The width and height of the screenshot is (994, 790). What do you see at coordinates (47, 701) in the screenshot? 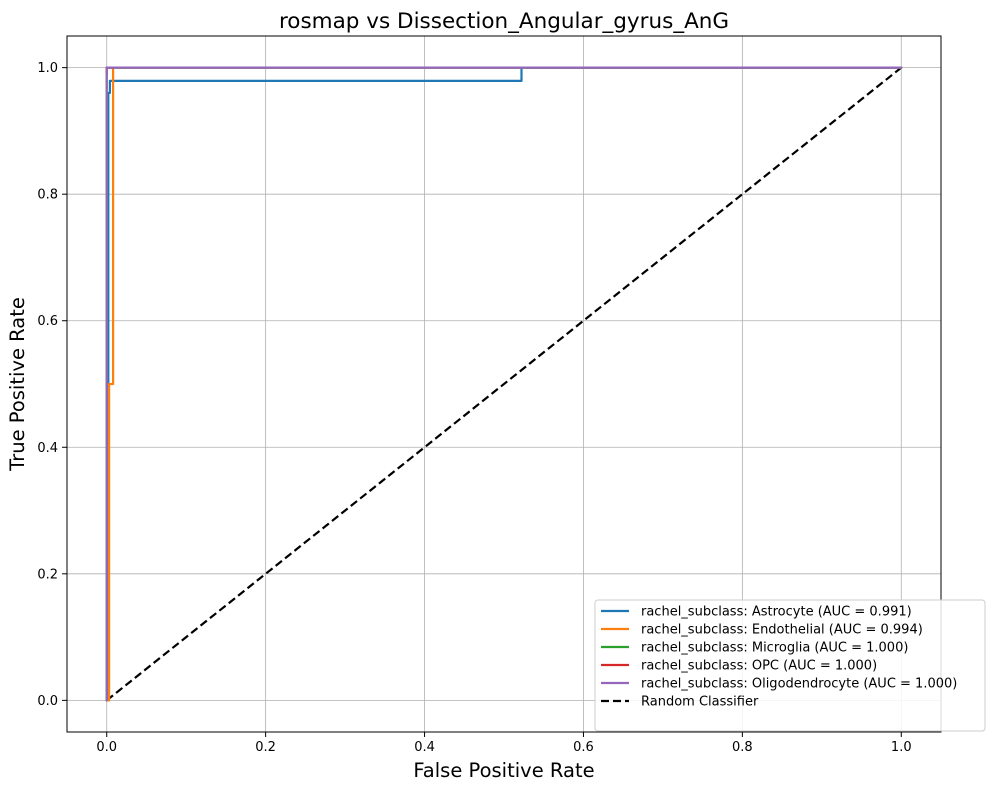
I see `y-tick-label: 0.0` at bounding box center [47, 701].